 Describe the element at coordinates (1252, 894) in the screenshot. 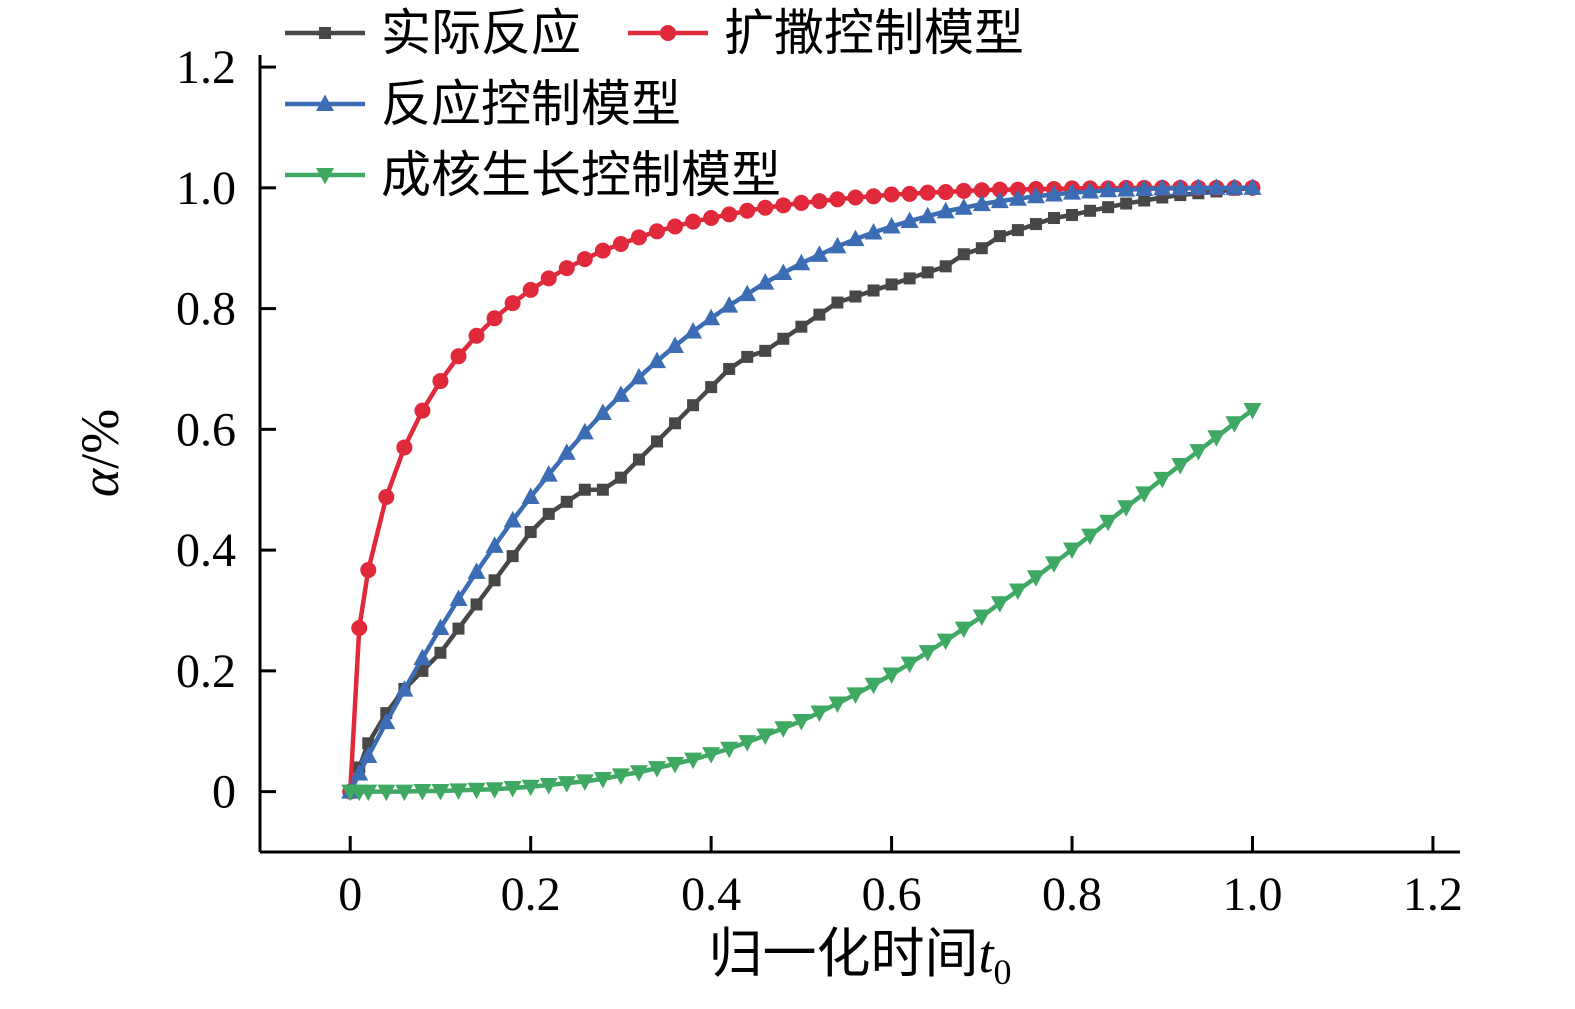

I see `x-tick-label: 1.0` at that location.